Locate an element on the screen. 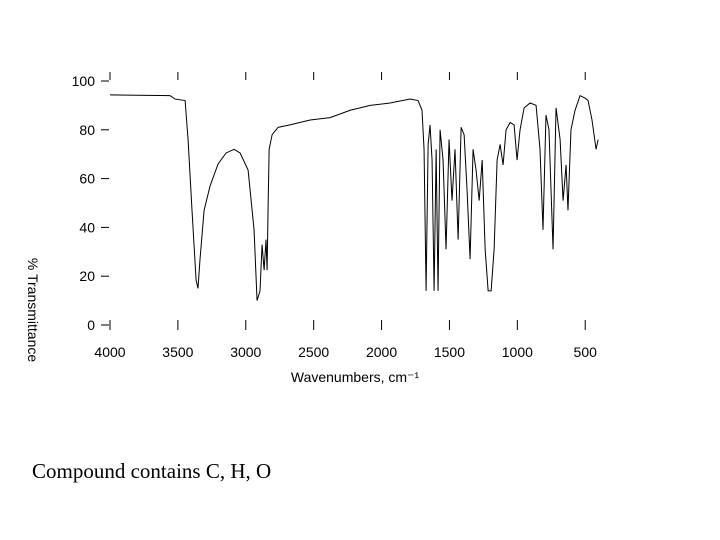 The height and width of the screenshot is (540, 720). x-tick-label: 3500 is located at coordinates (177, 352).